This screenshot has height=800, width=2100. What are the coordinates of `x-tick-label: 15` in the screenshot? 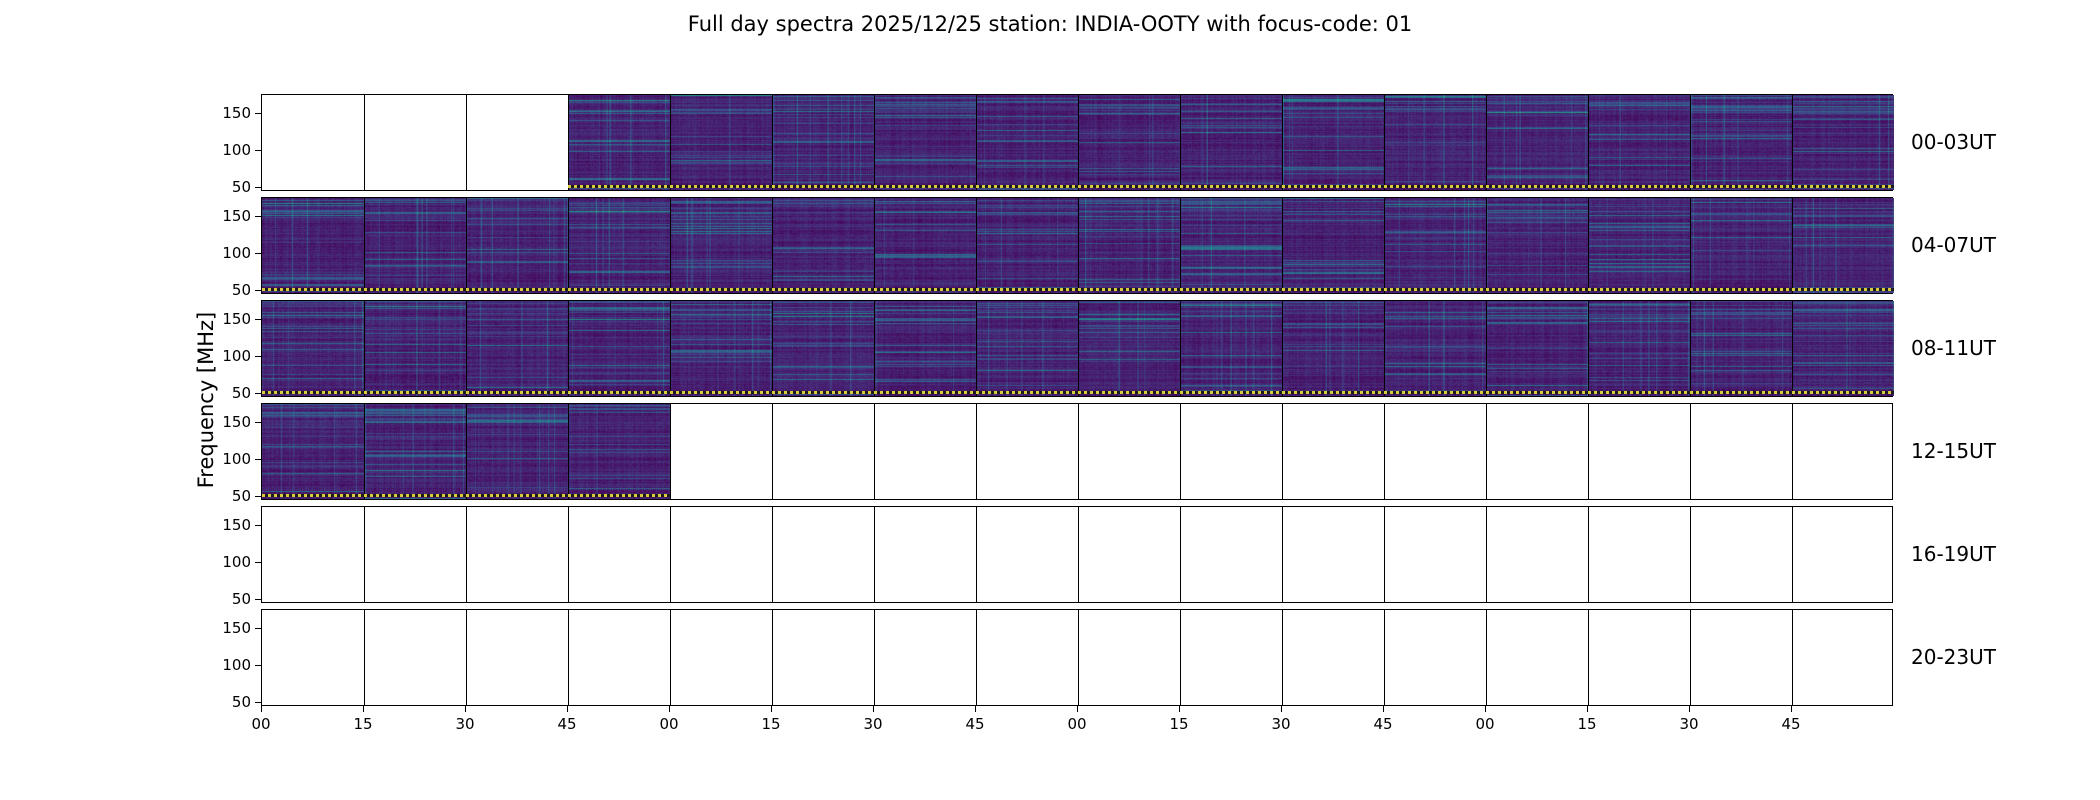 It's located at (771, 724).